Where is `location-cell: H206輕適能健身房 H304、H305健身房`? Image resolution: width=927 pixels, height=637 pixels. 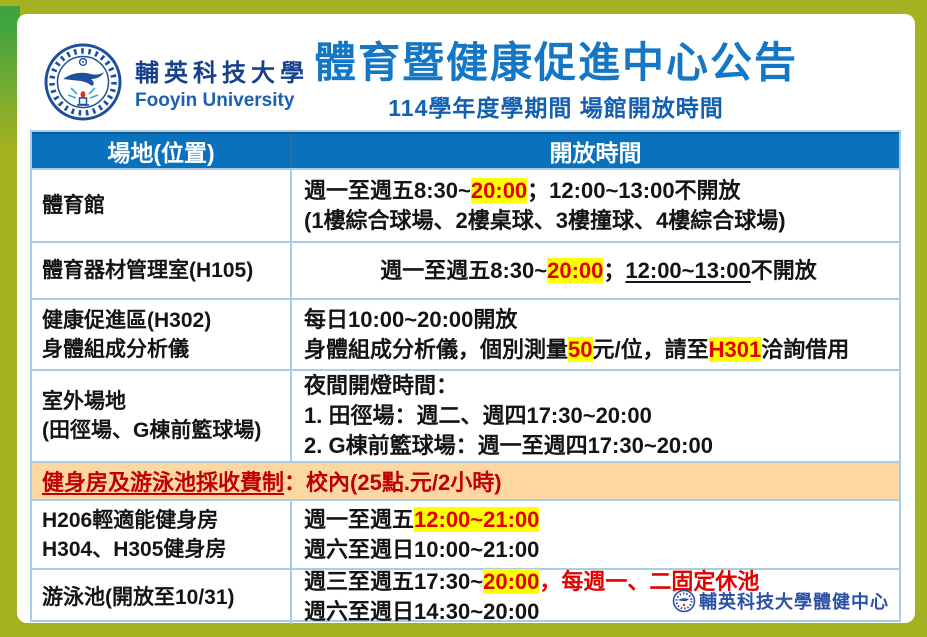
location-cell: H206輕適能健身房 H304、H305健身房 is located at coordinates (162, 534).